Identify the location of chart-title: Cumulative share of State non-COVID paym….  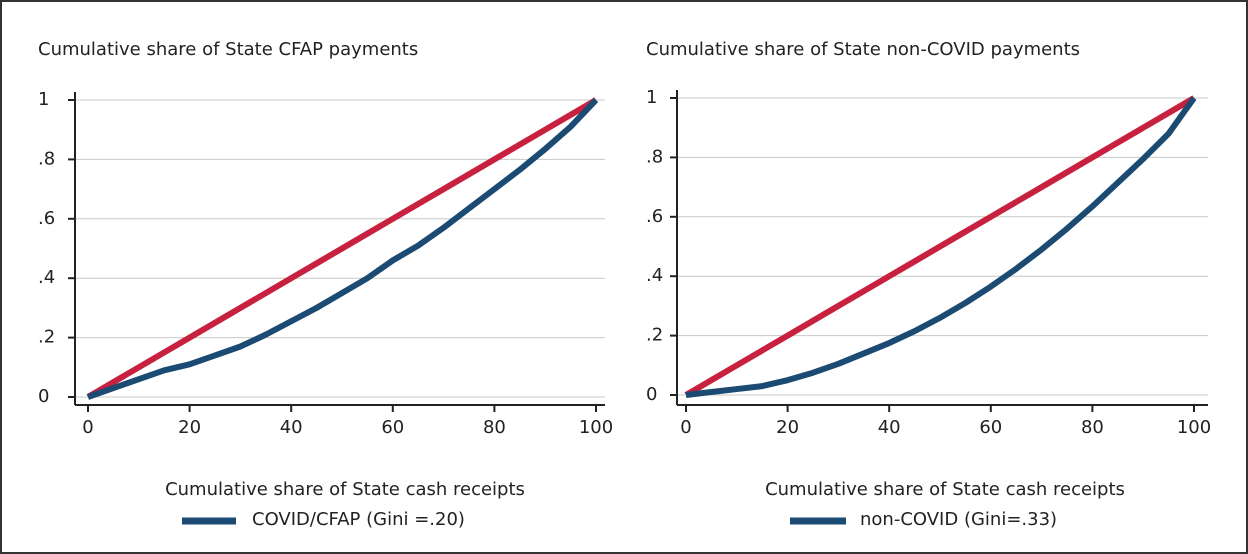
(863, 49).